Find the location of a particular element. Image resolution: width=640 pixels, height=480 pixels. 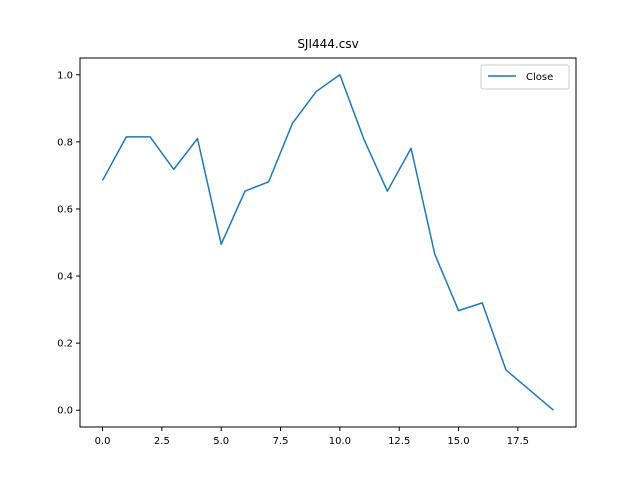

legend-box is located at coordinates (525, 77).